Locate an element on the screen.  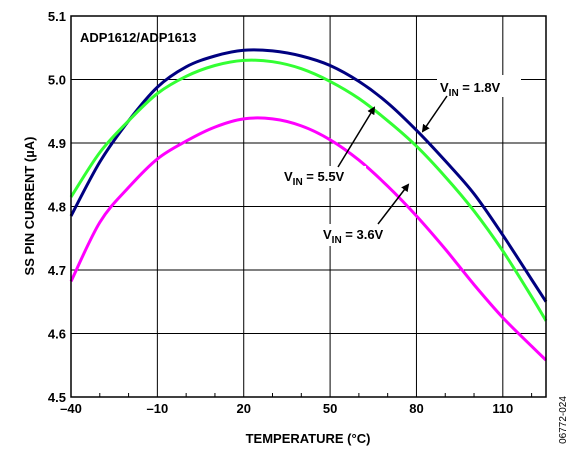
device-label: ADP1612/ADP1613 is located at coordinates (138, 37).